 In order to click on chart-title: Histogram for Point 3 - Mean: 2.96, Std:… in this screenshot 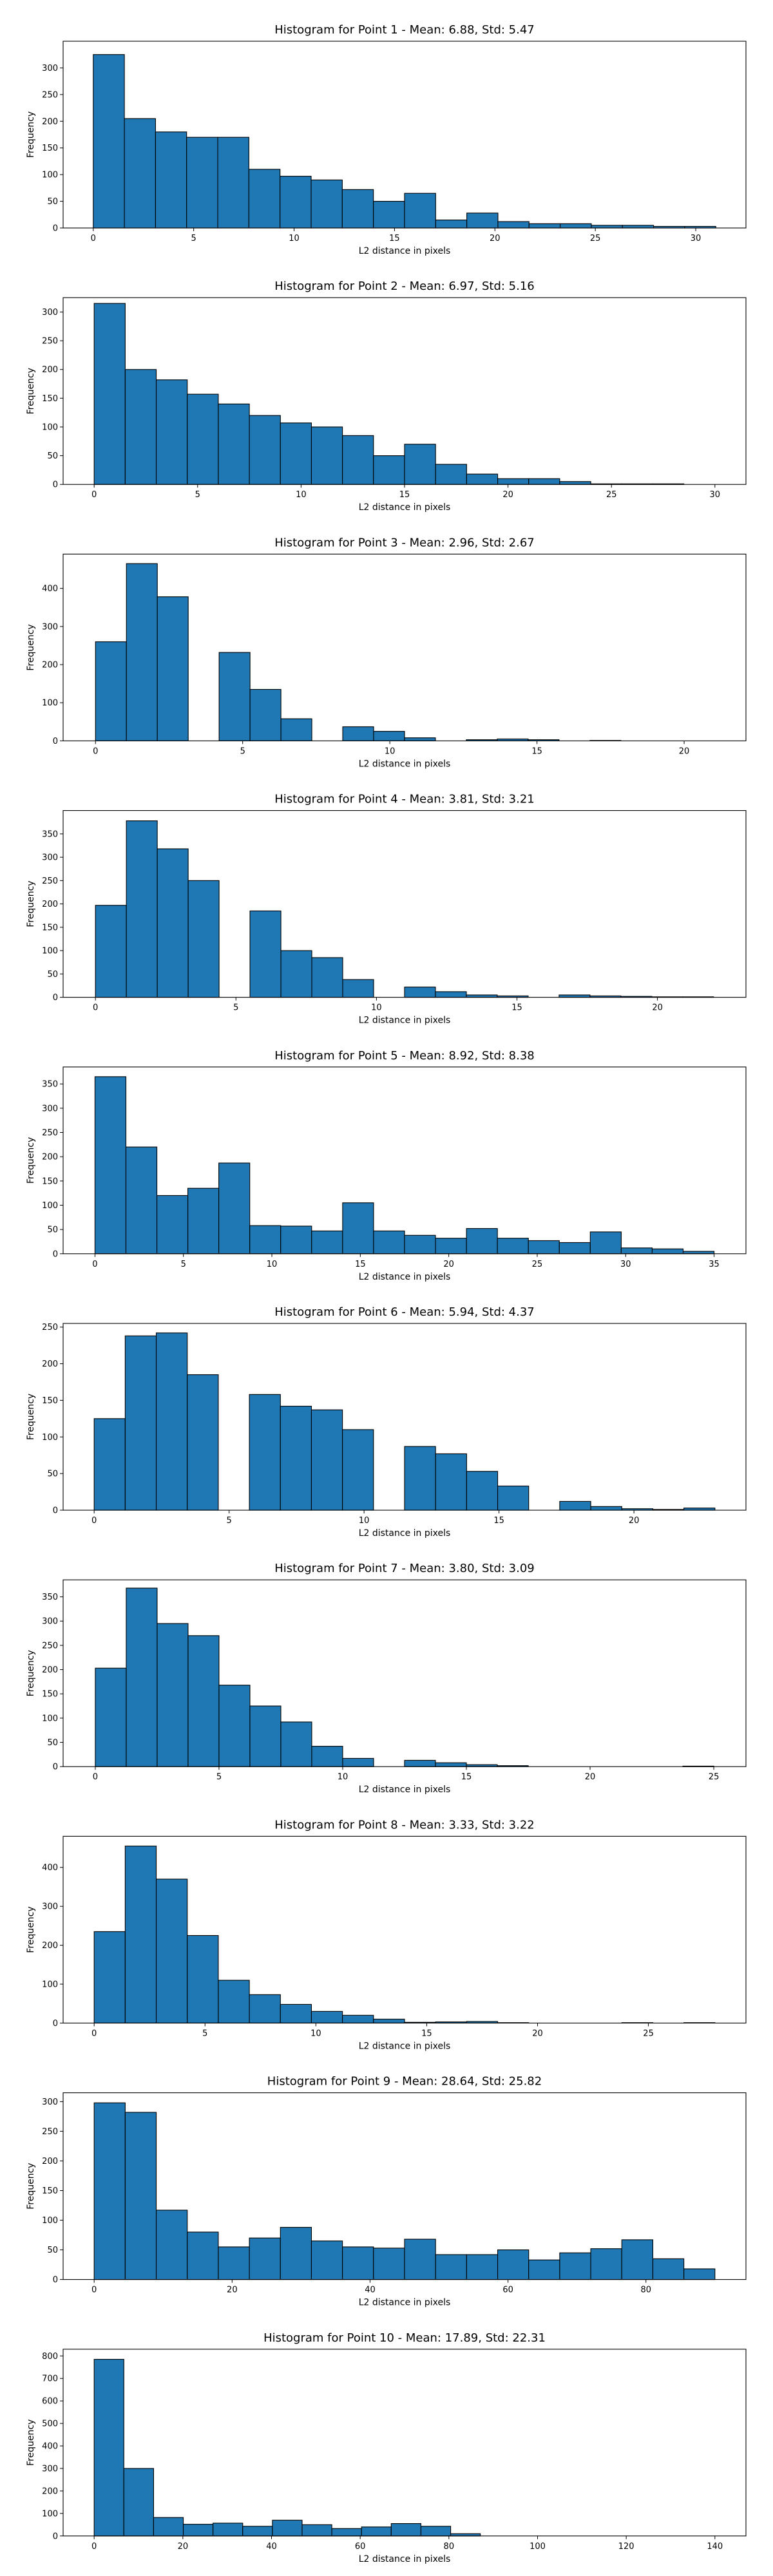, I will do `click(404, 542)`.